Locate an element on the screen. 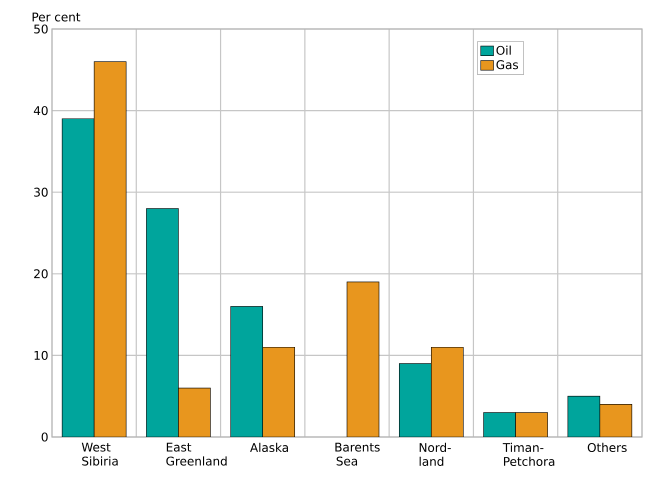  y-axis-title: Per cent is located at coordinates (56, 17).